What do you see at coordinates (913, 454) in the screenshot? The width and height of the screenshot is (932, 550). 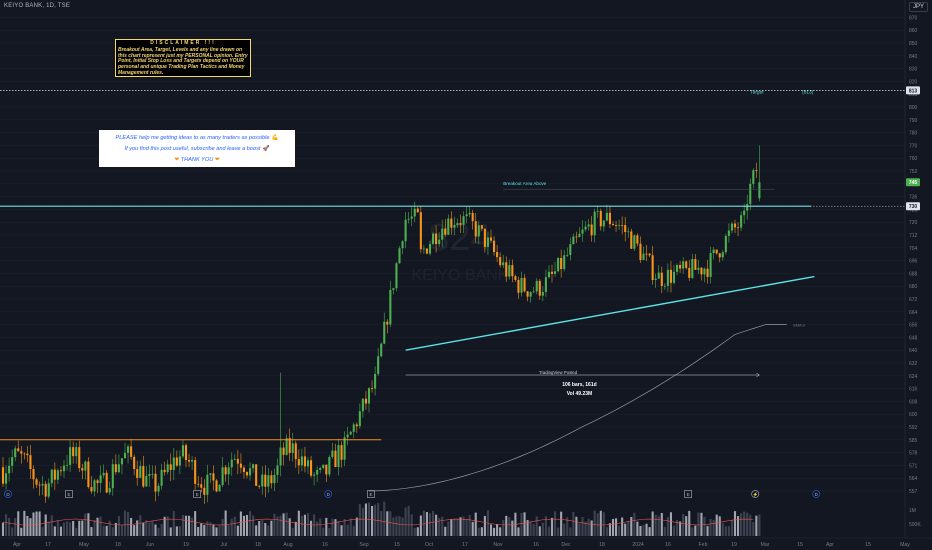 I see `price-tick-label: 578` at bounding box center [913, 454].